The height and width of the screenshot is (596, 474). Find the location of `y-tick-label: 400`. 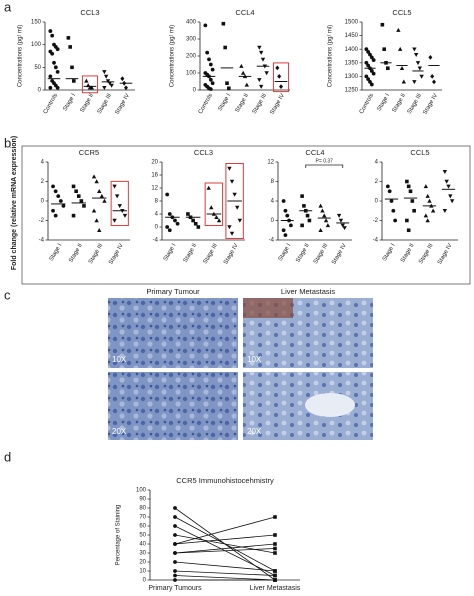

y-tick-label: 400 is located at coordinates (191, 23).